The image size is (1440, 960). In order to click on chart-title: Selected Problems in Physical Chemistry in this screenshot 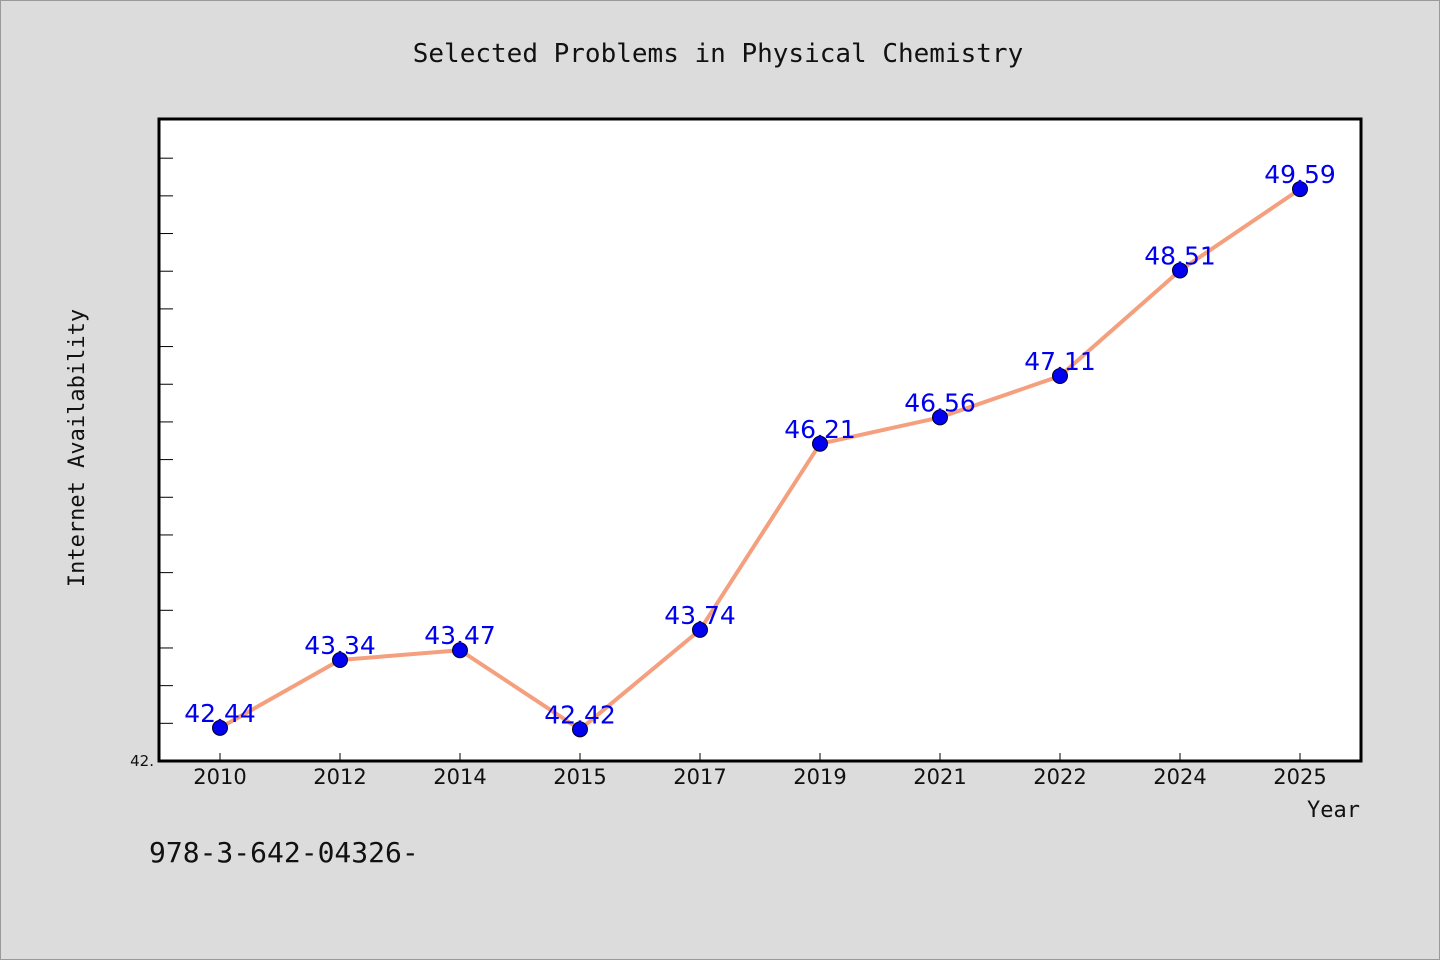, I will do `click(718, 54)`.